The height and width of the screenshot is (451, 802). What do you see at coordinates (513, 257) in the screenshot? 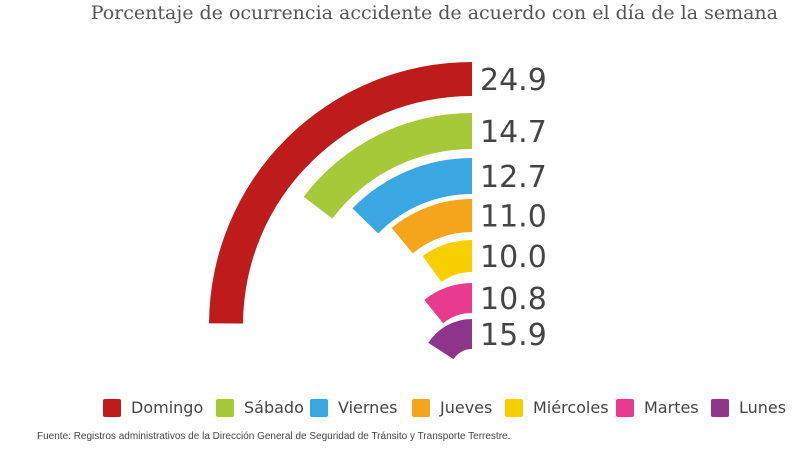
I see `value-label-miércoles: 10.0` at bounding box center [513, 257].